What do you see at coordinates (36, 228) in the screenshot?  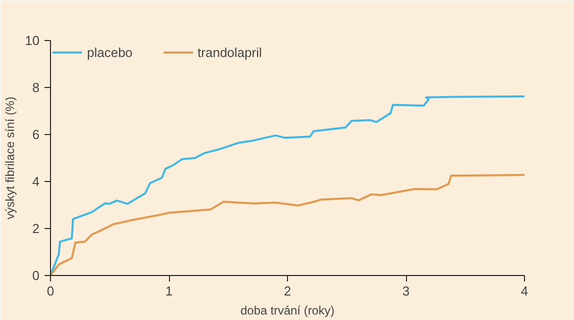 I see `y-tick-label: 2` at bounding box center [36, 228].